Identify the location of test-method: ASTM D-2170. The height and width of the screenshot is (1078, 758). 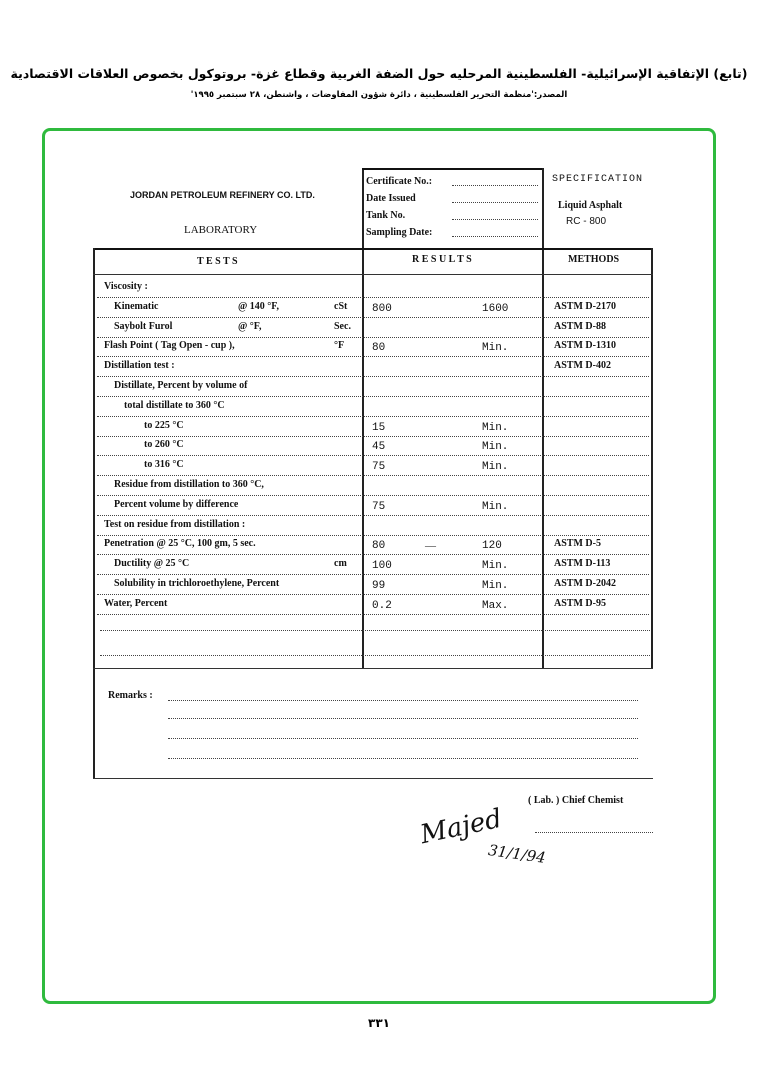
(585, 306).